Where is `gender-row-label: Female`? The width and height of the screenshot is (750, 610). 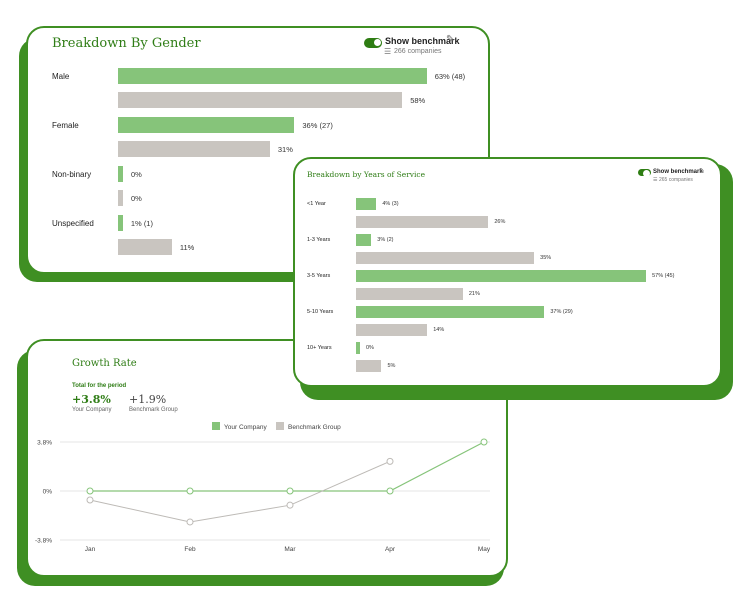
gender-row-label: Female is located at coordinates (65, 125).